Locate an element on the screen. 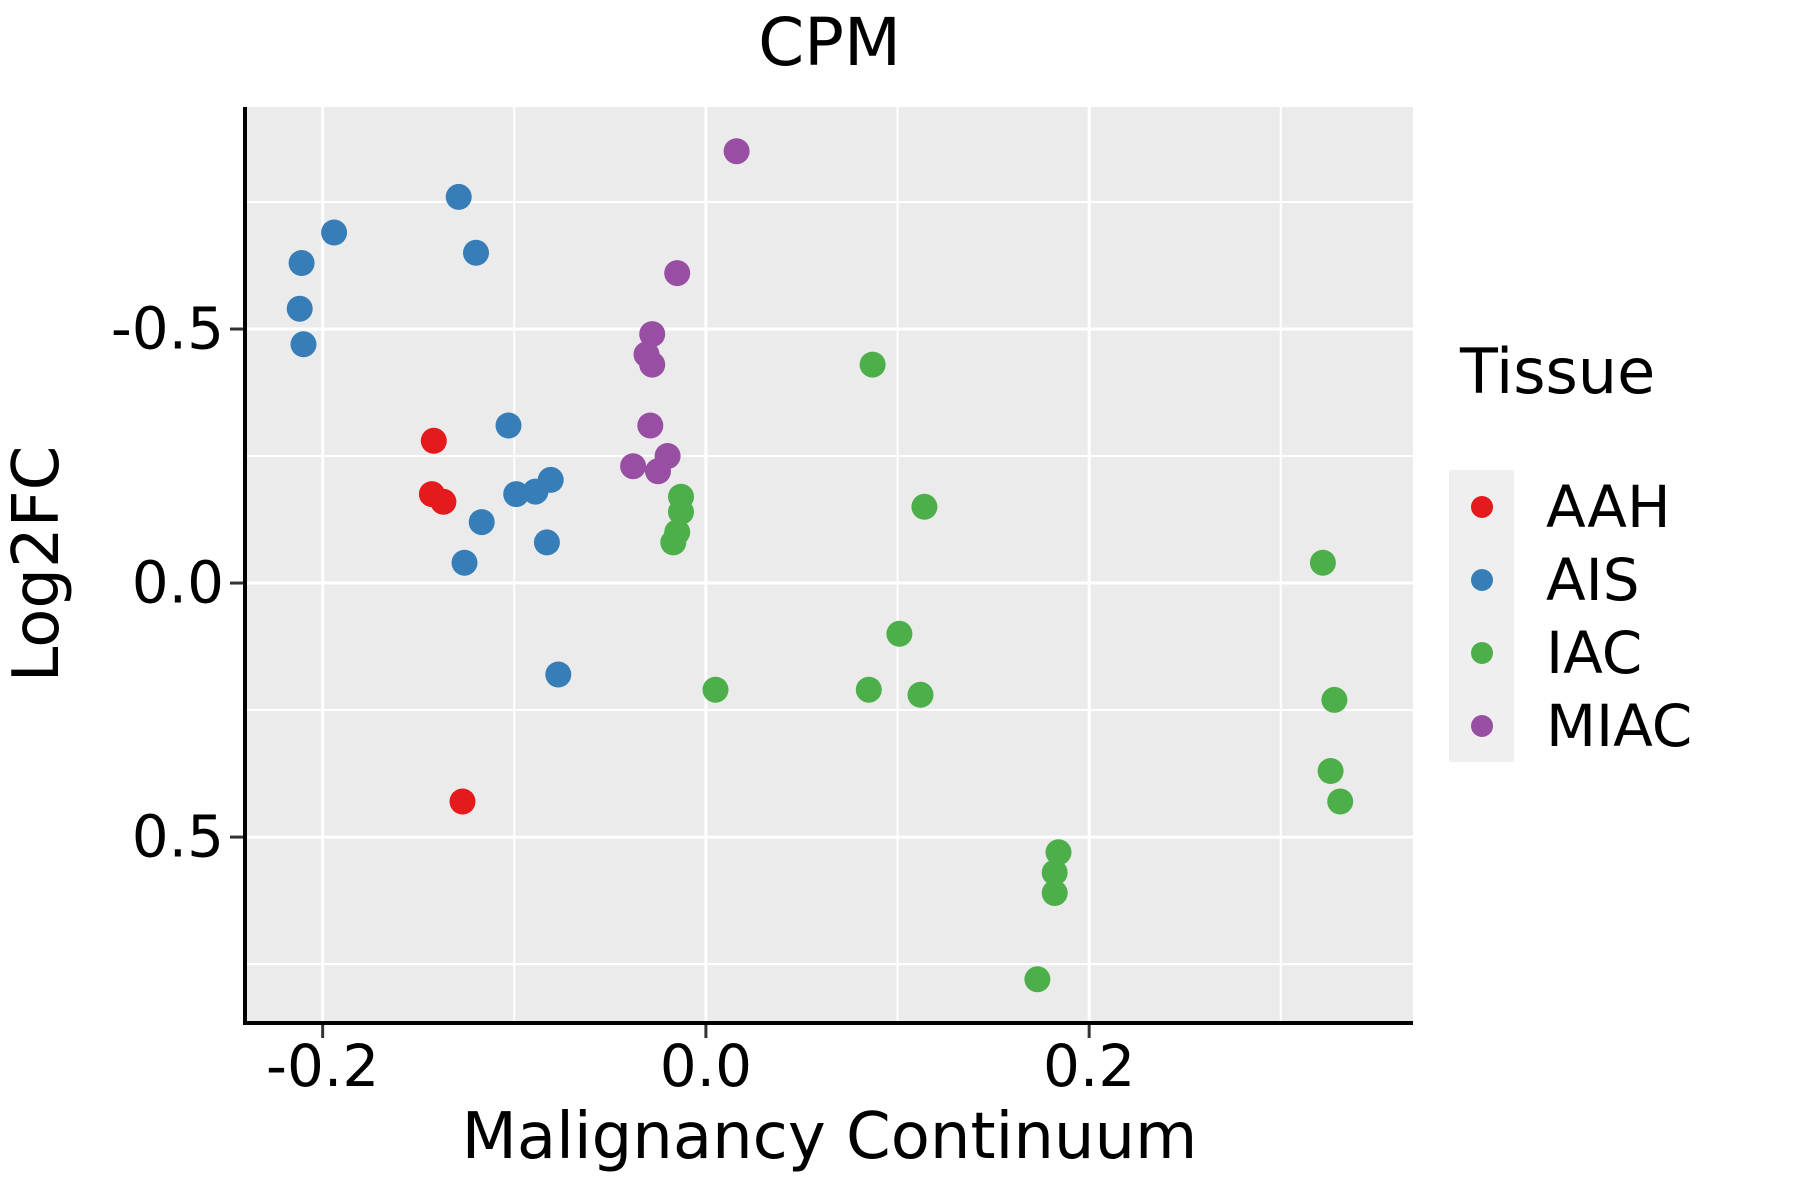 The height and width of the screenshot is (1200, 1800). x-tick-label: 0.2 is located at coordinates (1089, 1066).